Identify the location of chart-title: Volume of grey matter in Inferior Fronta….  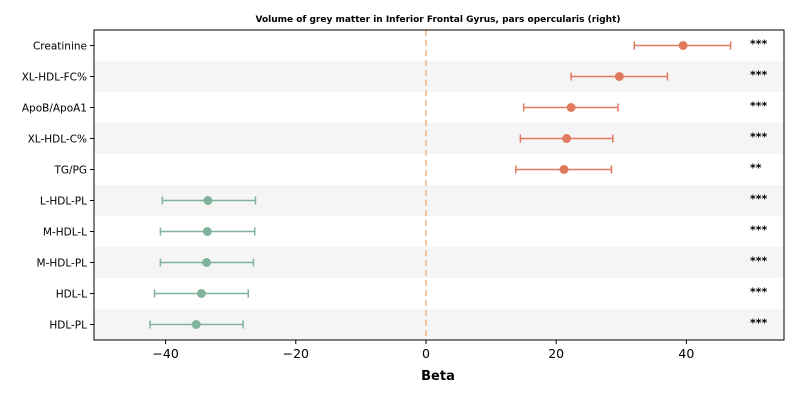
(437, 20).